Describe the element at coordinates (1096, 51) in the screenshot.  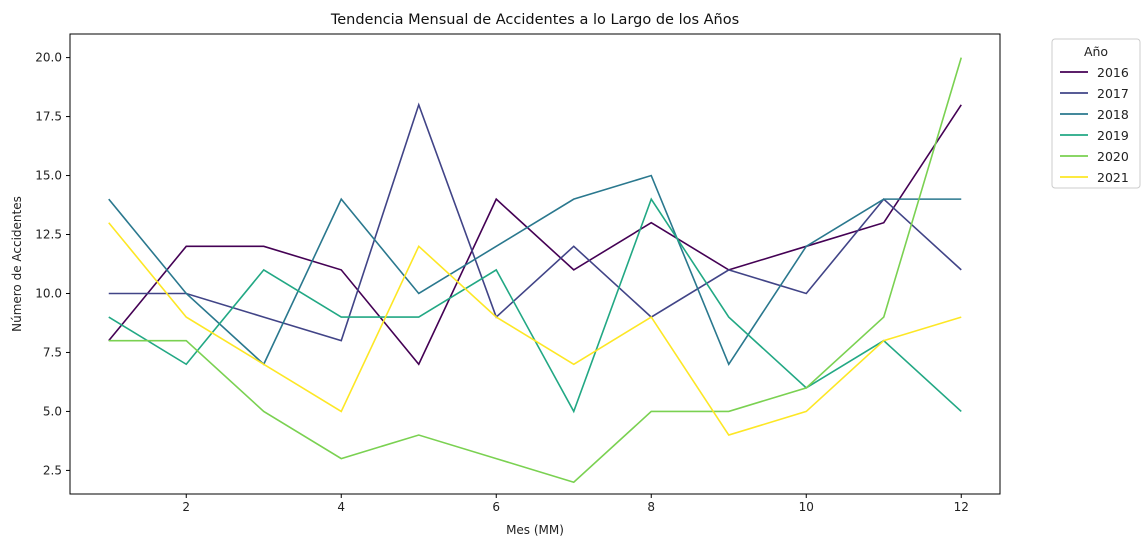
I see `legend-title: Año` at that location.